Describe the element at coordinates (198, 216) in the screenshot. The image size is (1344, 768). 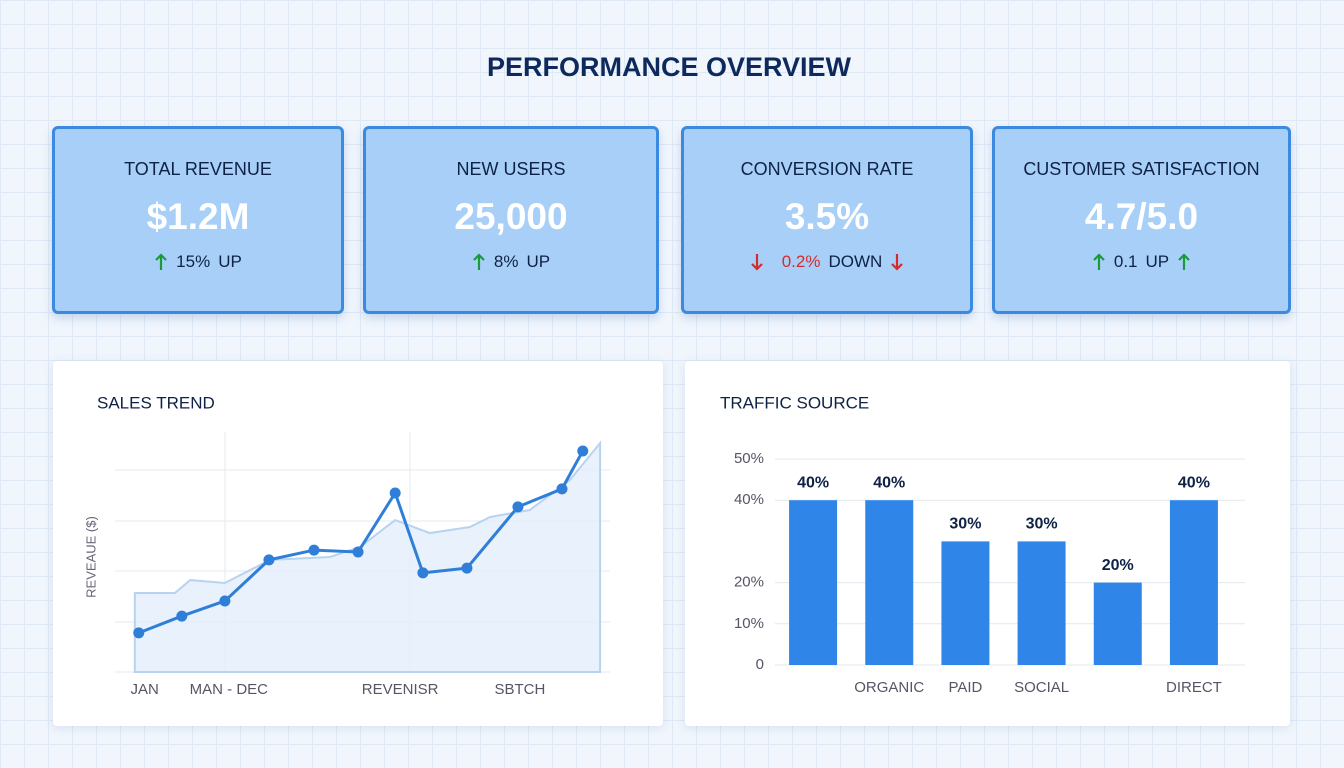
I see `kpi-value: $1.2M` at that location.